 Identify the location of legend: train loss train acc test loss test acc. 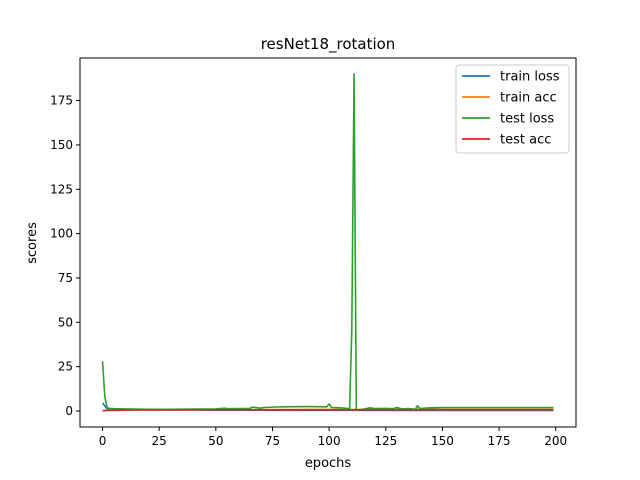
(512, 109).